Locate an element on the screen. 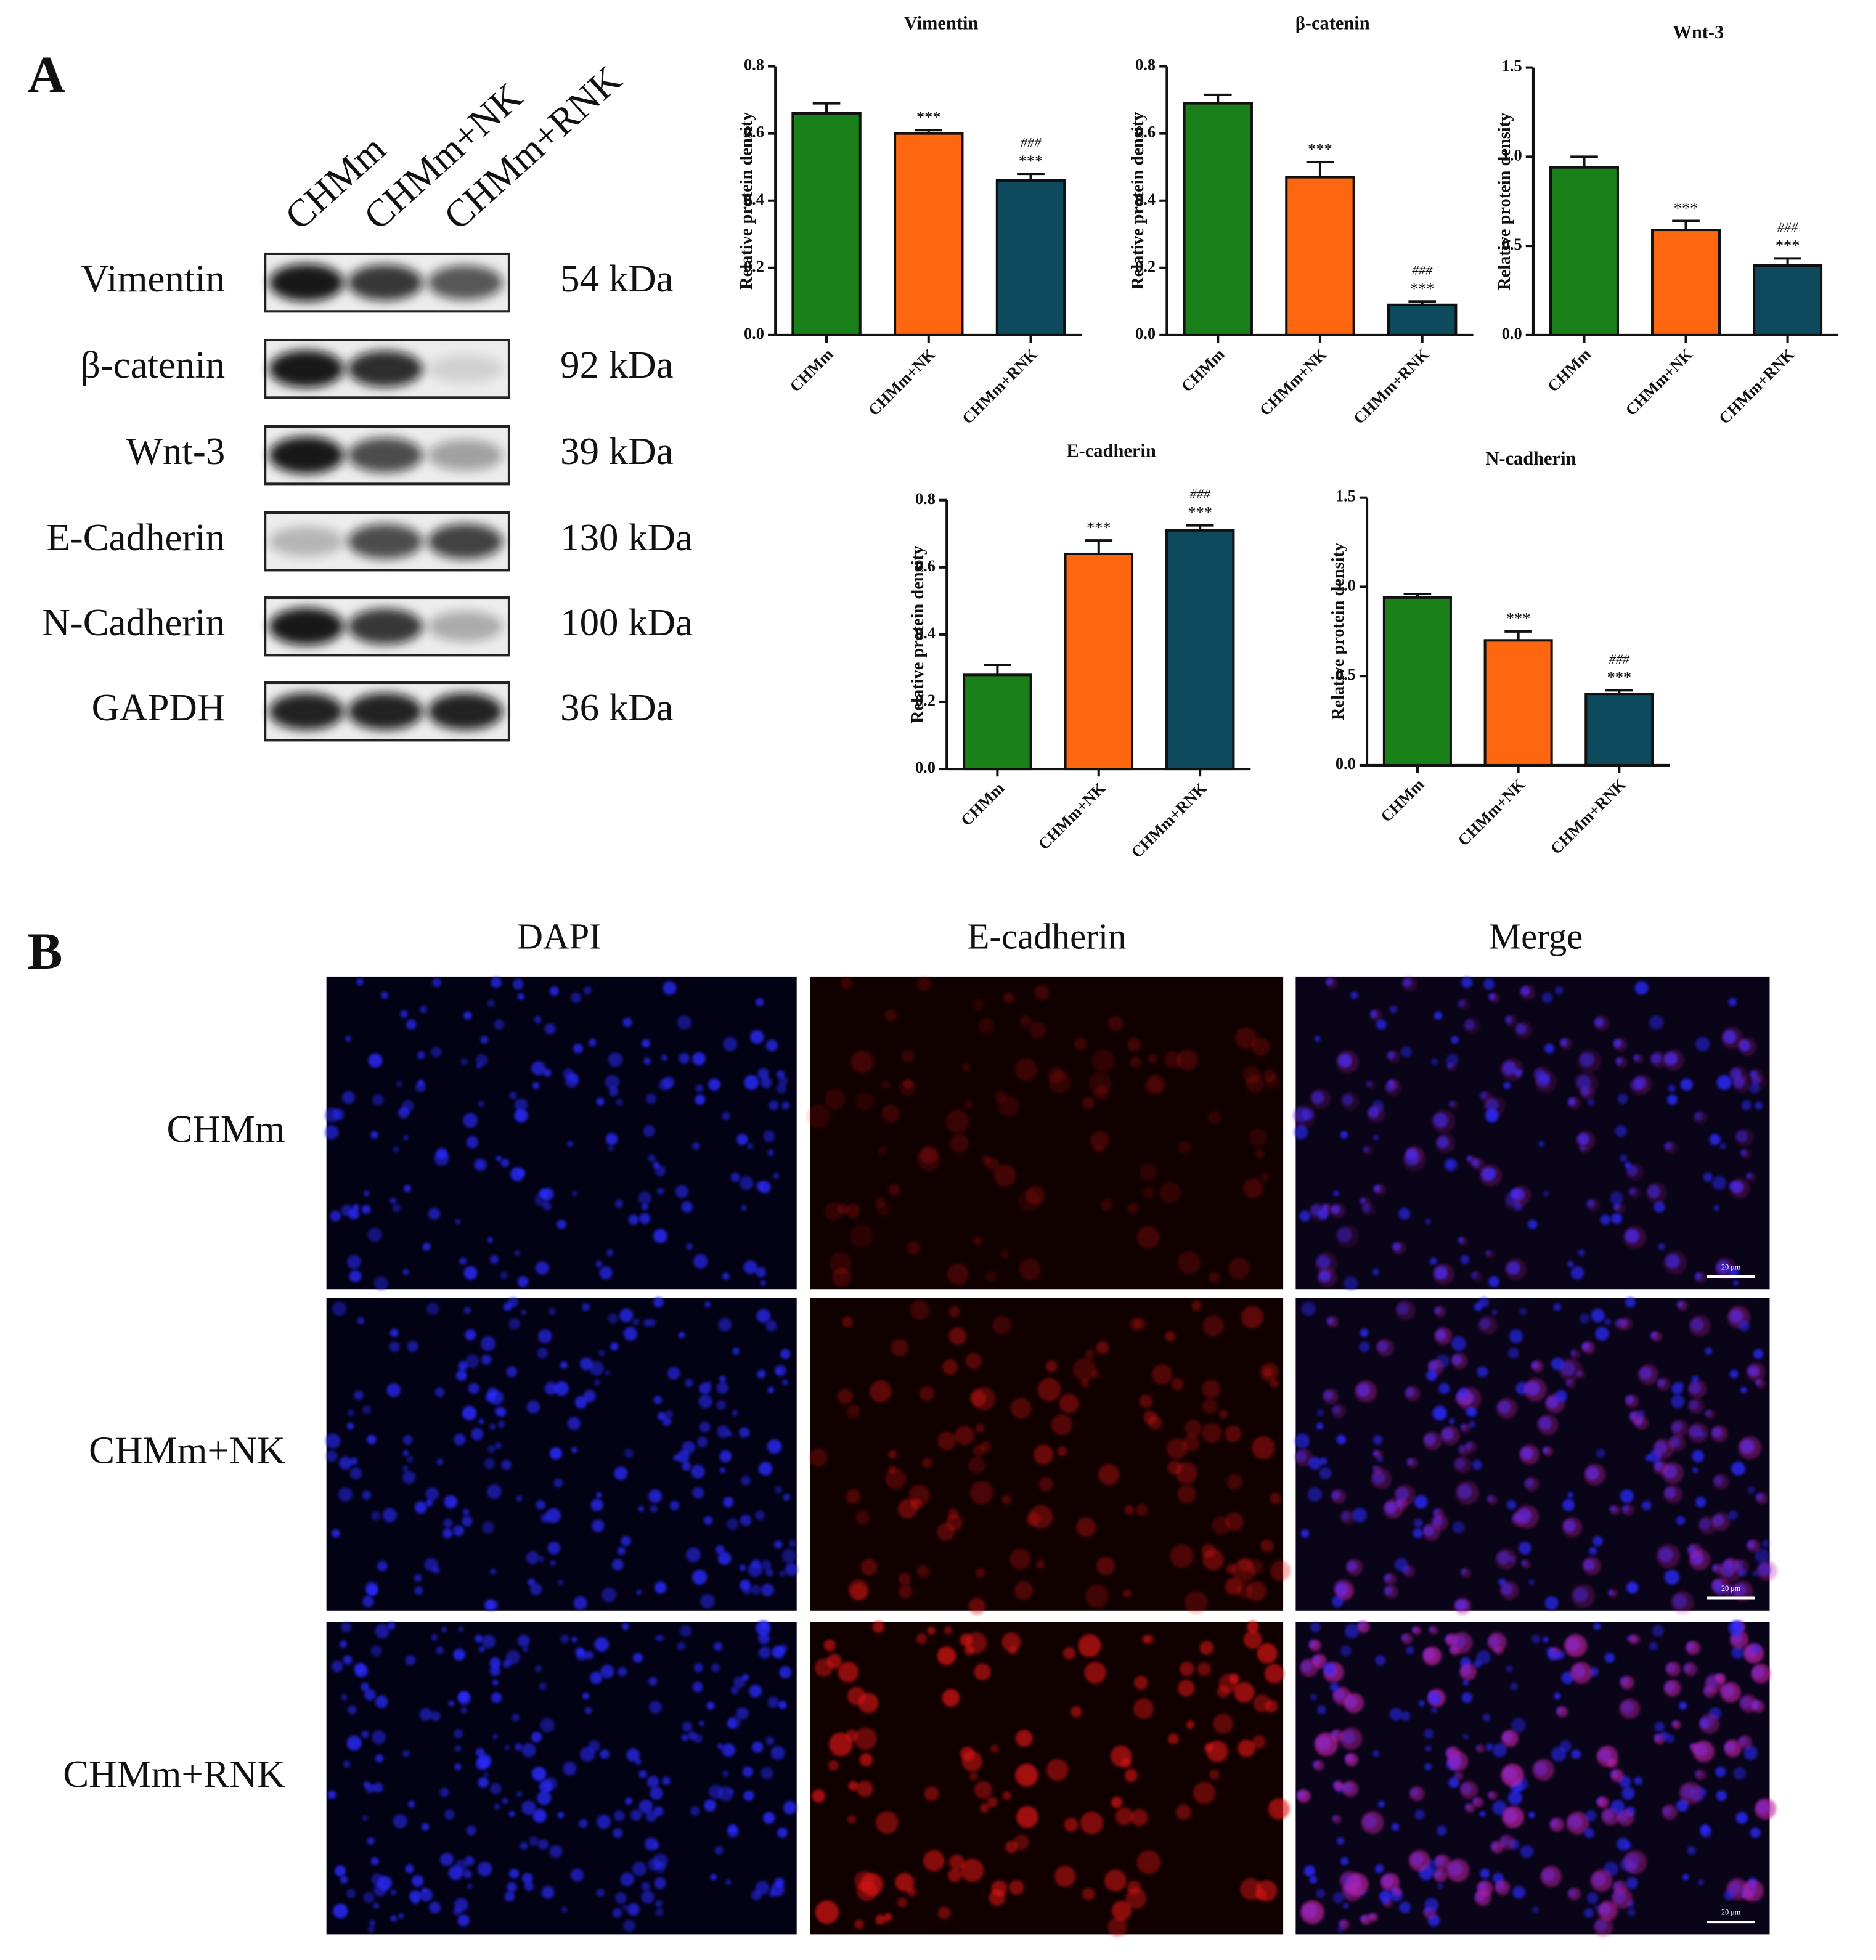 This screenshot has height=1960, width=1876. y-tick-label: 0.8 is located at coordinates (1145, 64).